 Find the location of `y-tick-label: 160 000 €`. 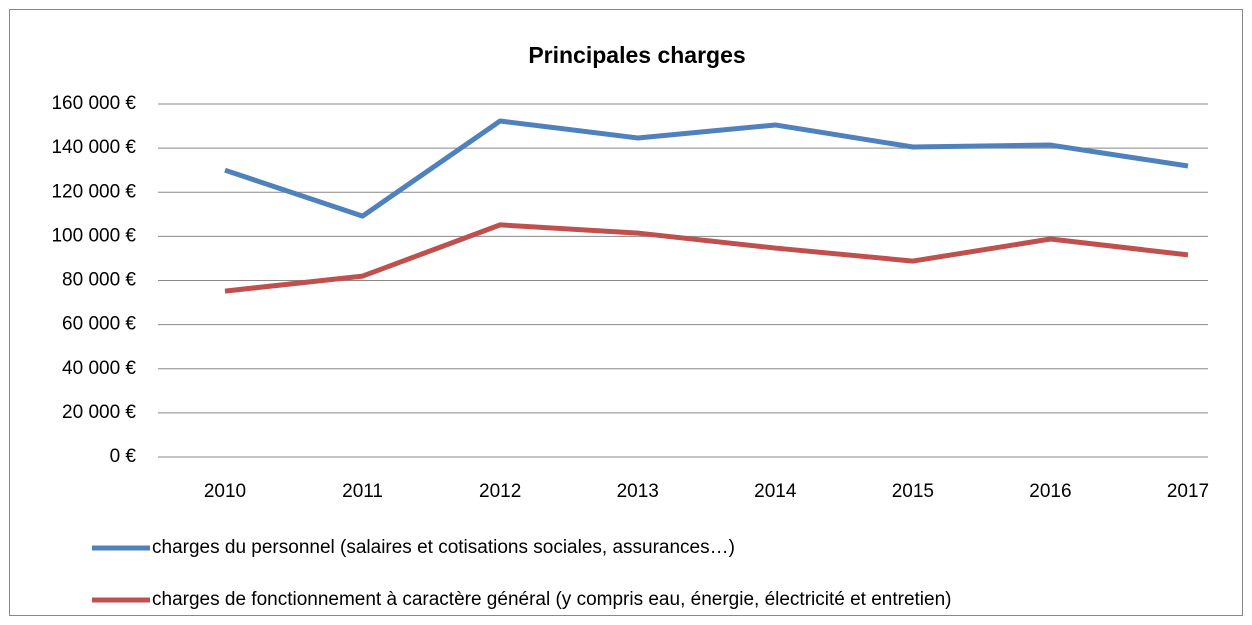

y-tick-label: 160 000 € is located at coordinates (93, 103).